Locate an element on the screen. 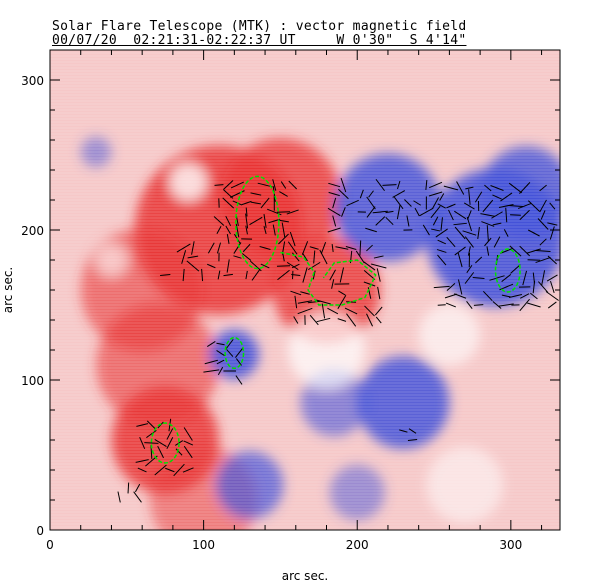 Image resolution: width=612 pixels, height=585 pixels. x-tick-label: 200 is located at coordinates (357, 545).